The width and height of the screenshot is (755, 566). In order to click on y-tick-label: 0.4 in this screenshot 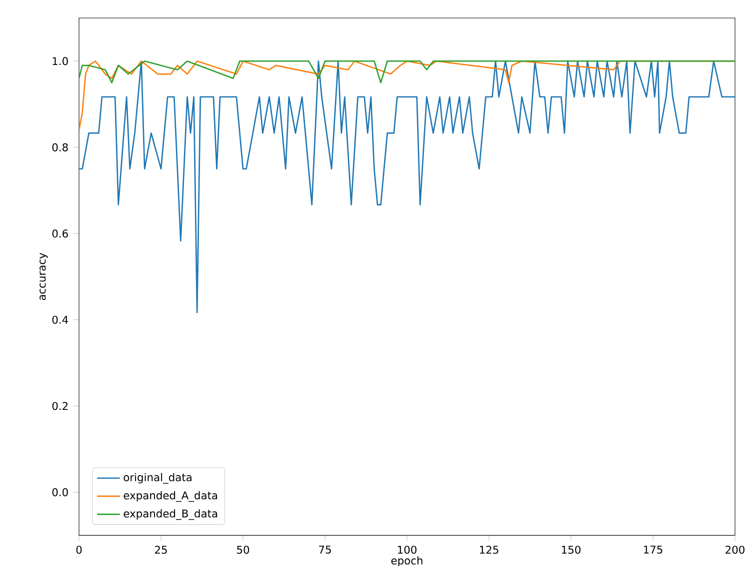, I will do `click(60, 320)`.